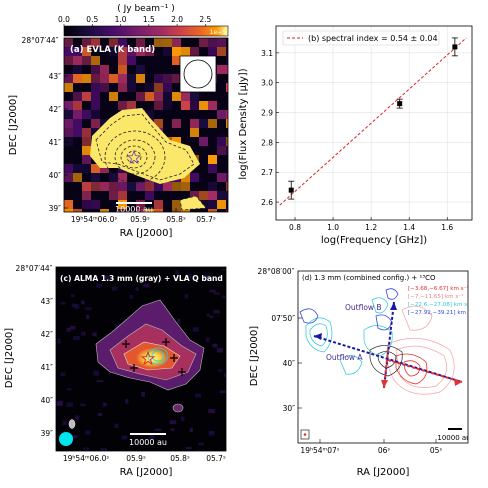  What do you see at coordinates (319, 450) in the screenshot?
I see `ra-tick-label: 19ʰ54ᵐ07ˢ` at bounding box center [319, 450].